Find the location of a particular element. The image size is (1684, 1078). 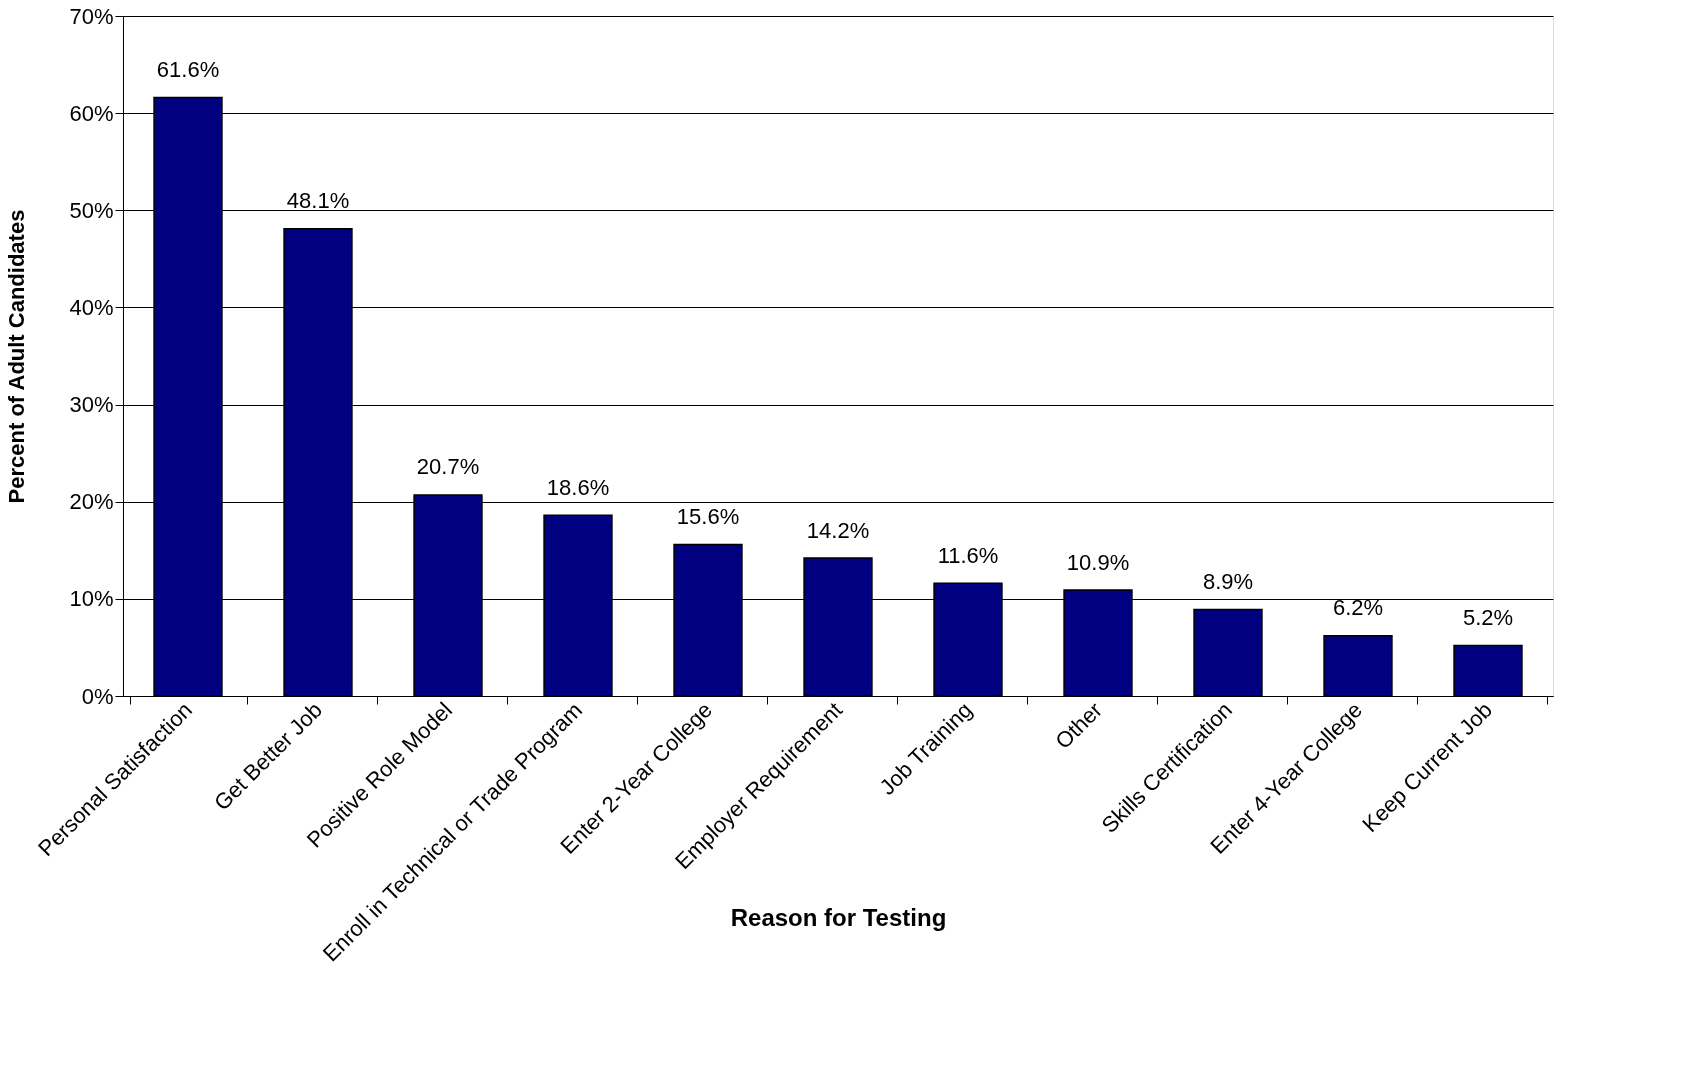

data-label: 11.6% is located at coordinates (968, 555).